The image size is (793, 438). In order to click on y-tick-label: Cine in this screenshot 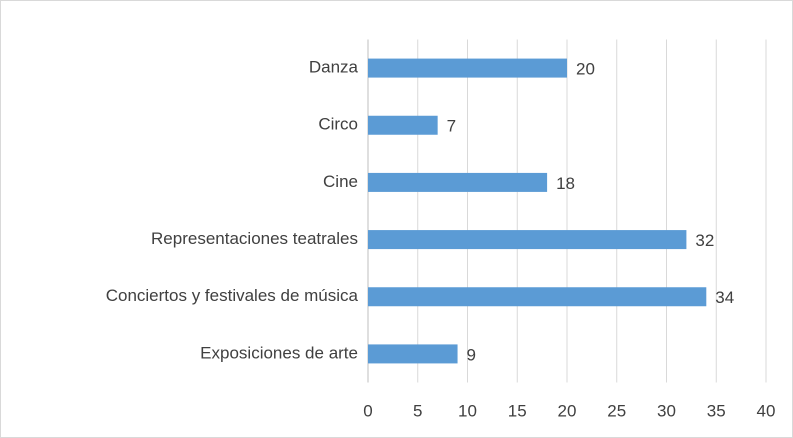, I will do `click(340, 181)`.